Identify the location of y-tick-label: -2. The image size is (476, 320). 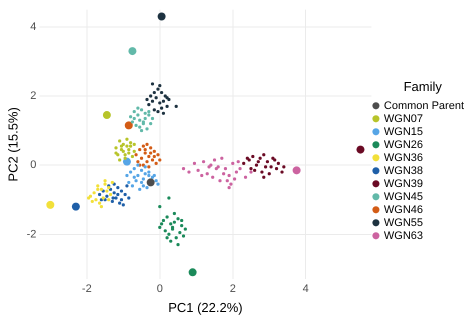
(31, 234).